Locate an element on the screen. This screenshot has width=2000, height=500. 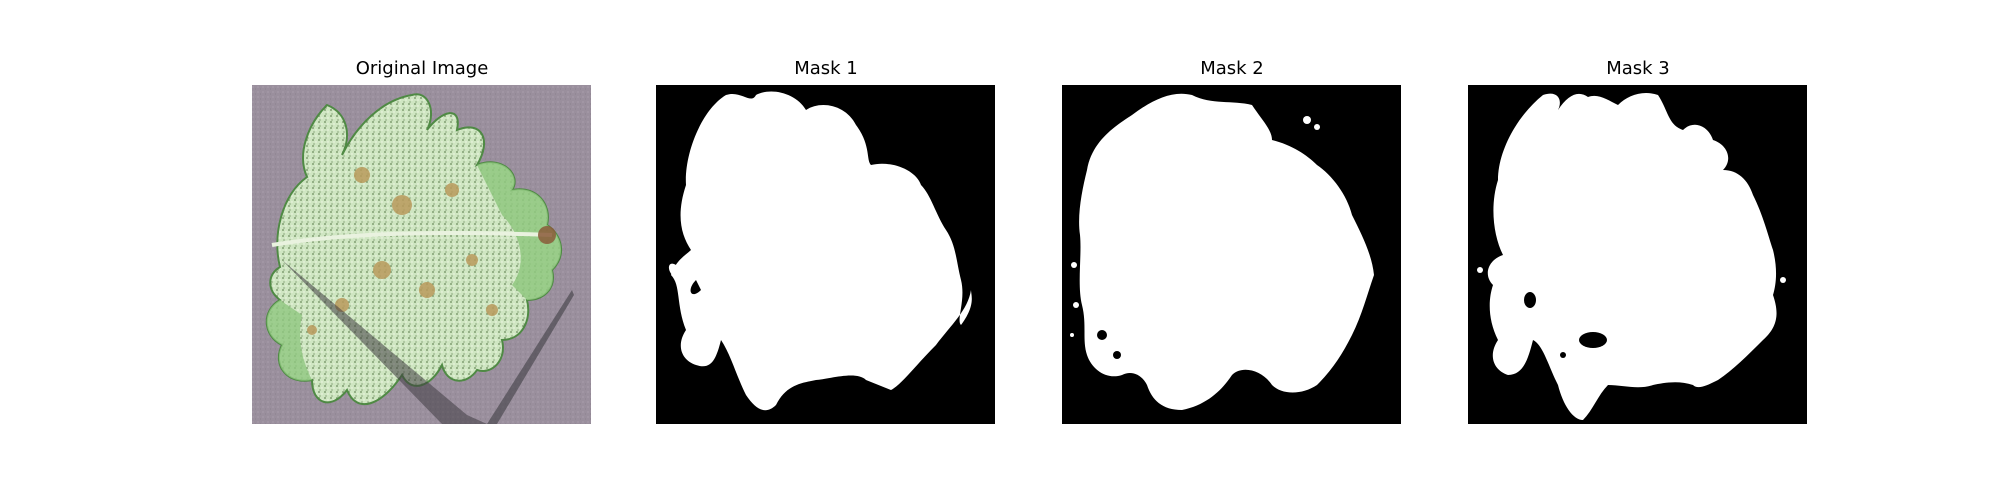
mask-1-image is located at coordinates (825, 254).